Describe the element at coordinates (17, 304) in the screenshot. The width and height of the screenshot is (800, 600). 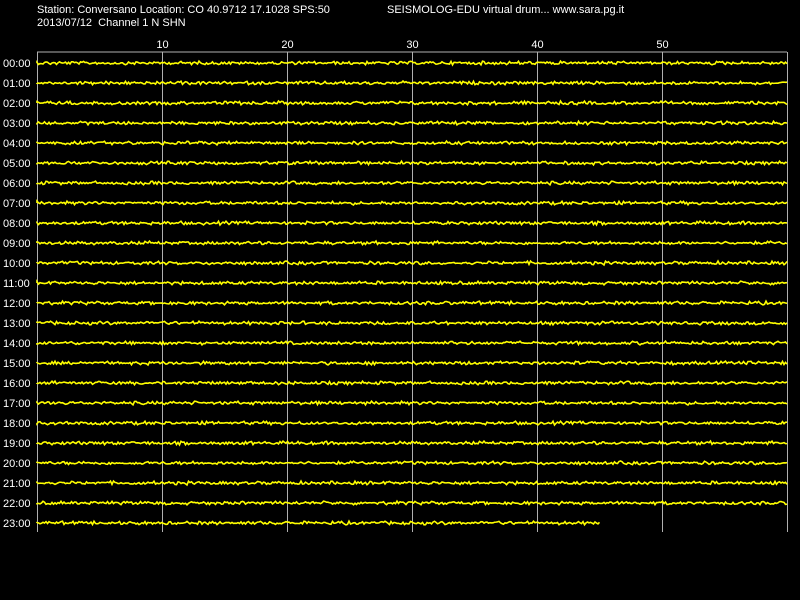
I see `row-label-1200: 12:00` at that location.